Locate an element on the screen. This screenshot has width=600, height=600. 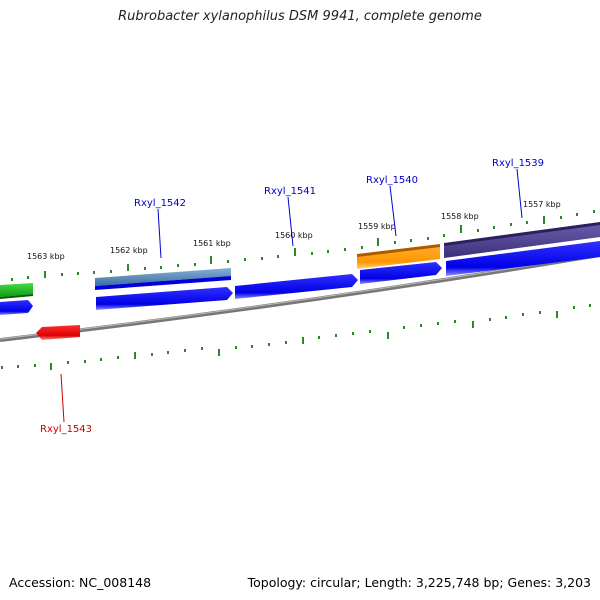
outer-tick-ring is located at coordinates (303, 245).